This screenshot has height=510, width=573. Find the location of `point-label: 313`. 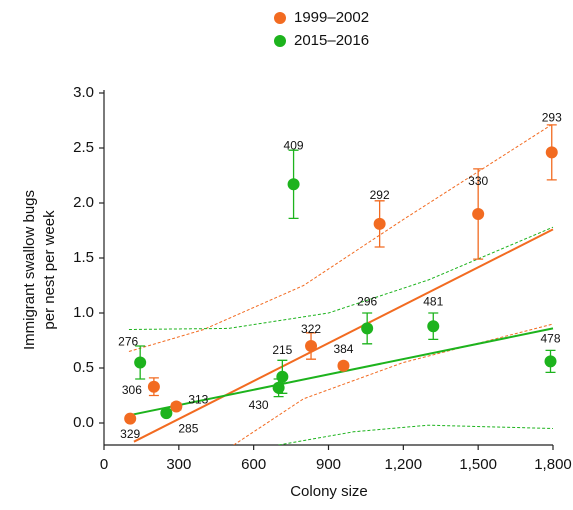

point-label: 313 is located at coordinates (198, 400).